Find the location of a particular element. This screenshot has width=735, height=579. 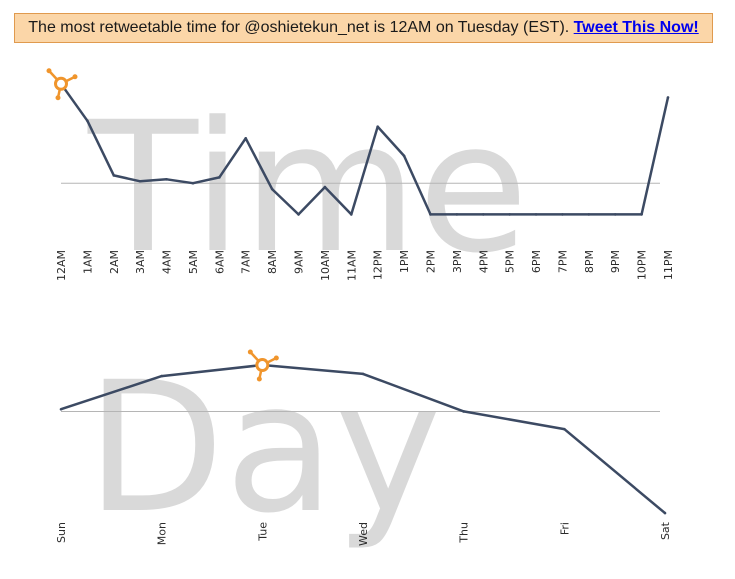

day-tick-label: Sat is located at coordinates (665, 530).